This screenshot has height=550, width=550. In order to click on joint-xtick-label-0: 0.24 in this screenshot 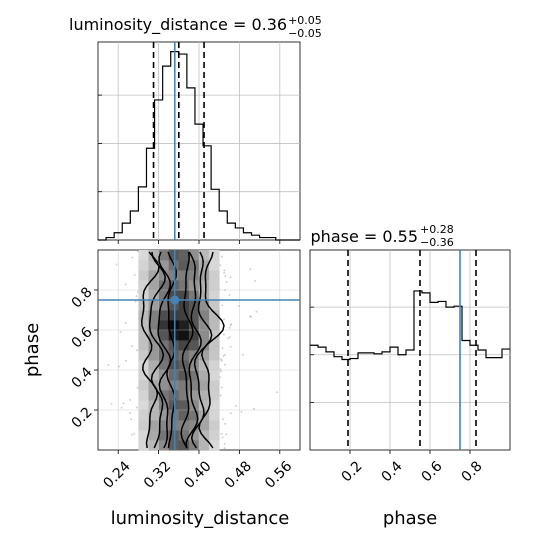, I will do `click(116, 474)`.